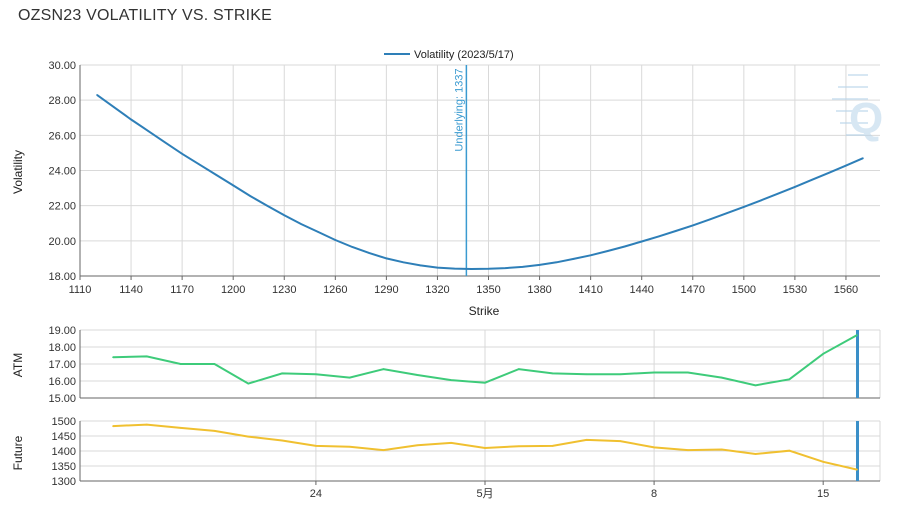 Image resolution: width=901 pixels, height=505 pixels. What do you see at coordinates (64, 482) in the screenshot?
I see `future-y-tick-label: 1300` at bounding box center [64, 482].